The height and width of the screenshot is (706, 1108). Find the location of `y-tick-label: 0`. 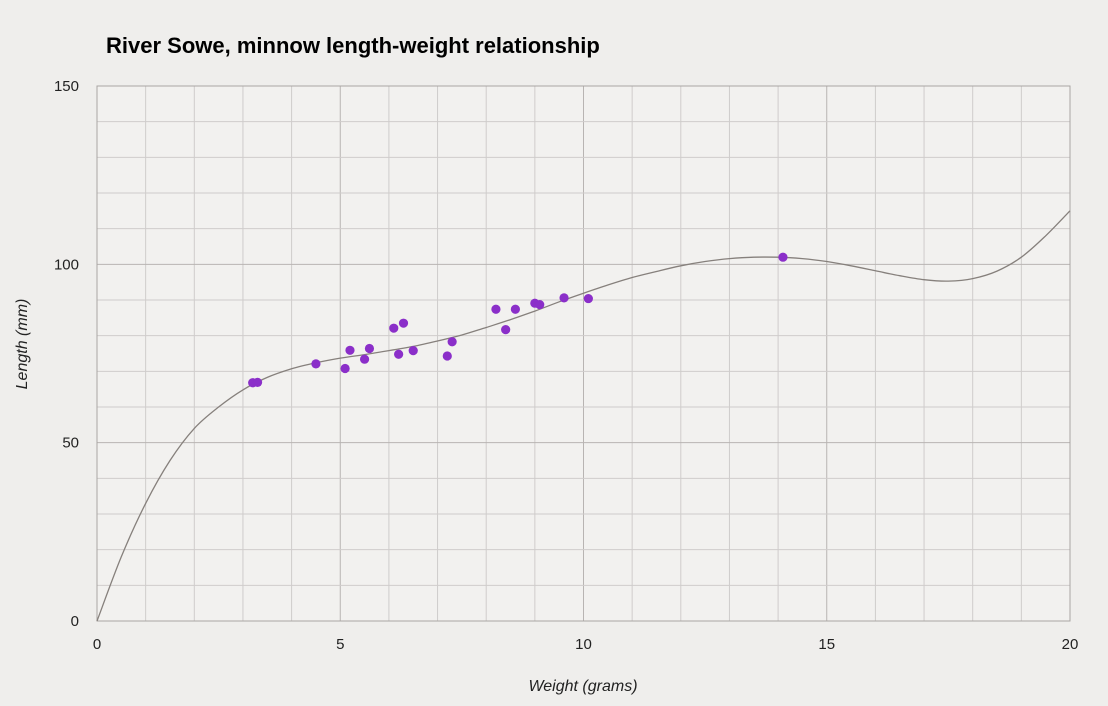

y-tick-label: 0 is located at coordinates (75, 621).